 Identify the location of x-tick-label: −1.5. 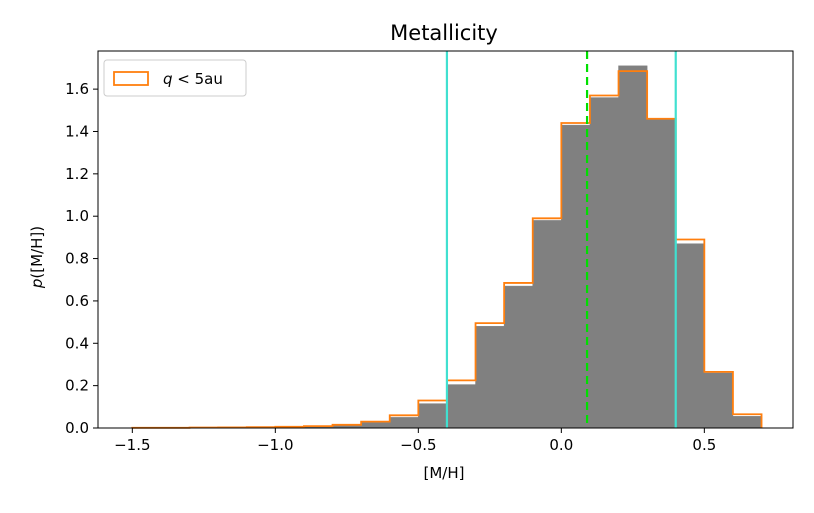
(132, 445).